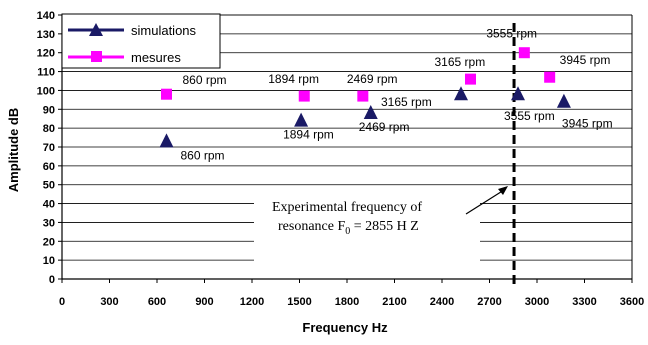 Image resolution: width=648 pixels, height=345 pixels. I want to click on legend-triangle-marker, so click(96, 29).